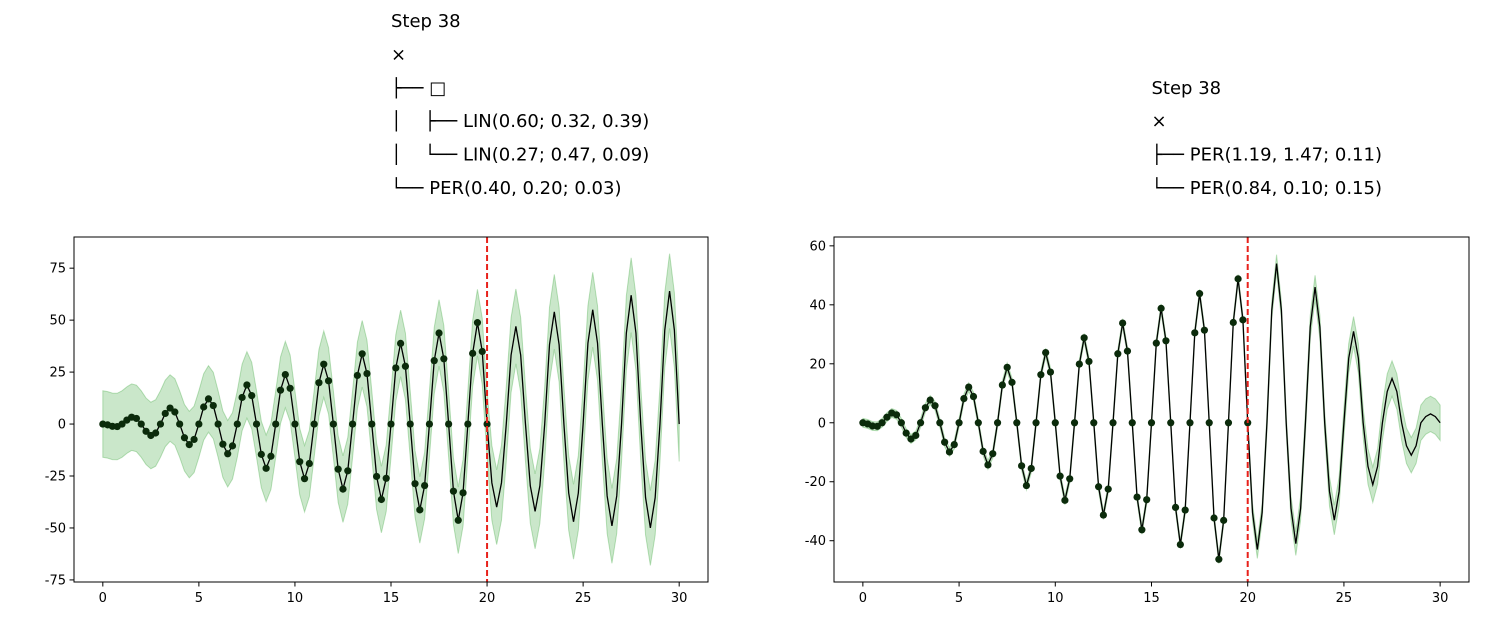 The image size is (1486, 633). What do you see at coordinates (295, 598) in the screenshot?
I see `x-tick-label: 10` at bounding box center [295, 598].